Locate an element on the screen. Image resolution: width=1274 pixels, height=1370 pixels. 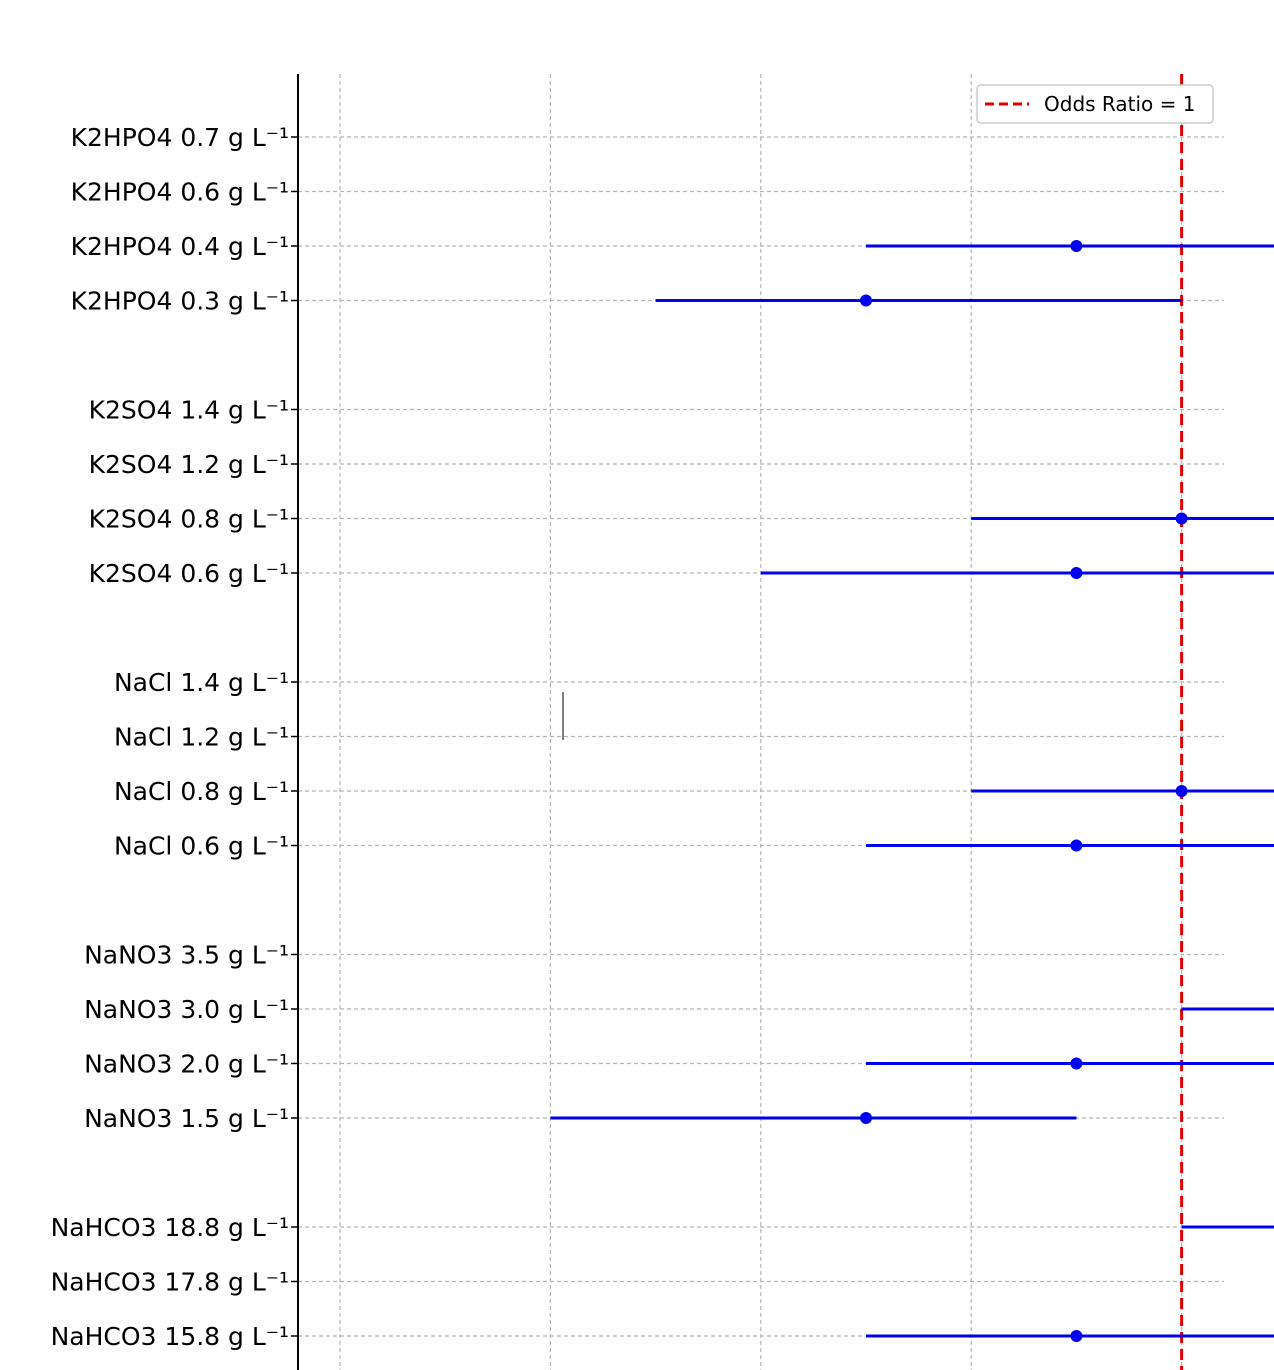
legend: Odds Ratio = 1 is located at coordinates (1095, 104).